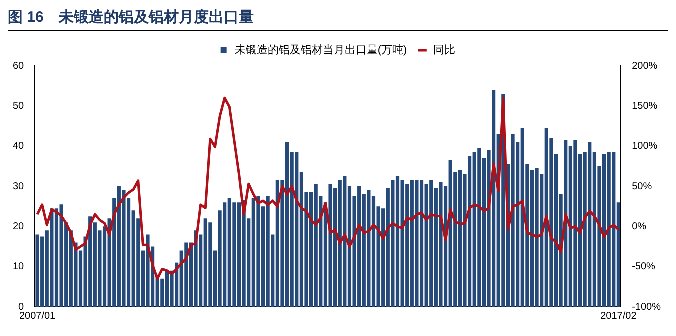  Describe the element at coordinates (19, 226) in the screenshot. I see `y-tick-label: 20` at that location.